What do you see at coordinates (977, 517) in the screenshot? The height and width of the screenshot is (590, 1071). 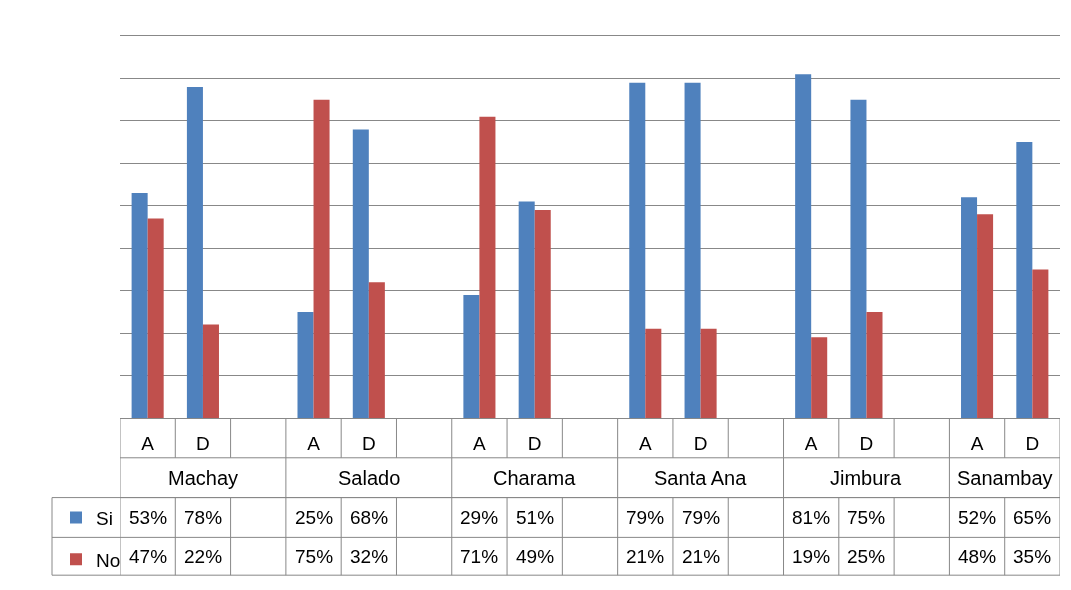 I see `data-label: 52%` at bounding box center [977, 517].